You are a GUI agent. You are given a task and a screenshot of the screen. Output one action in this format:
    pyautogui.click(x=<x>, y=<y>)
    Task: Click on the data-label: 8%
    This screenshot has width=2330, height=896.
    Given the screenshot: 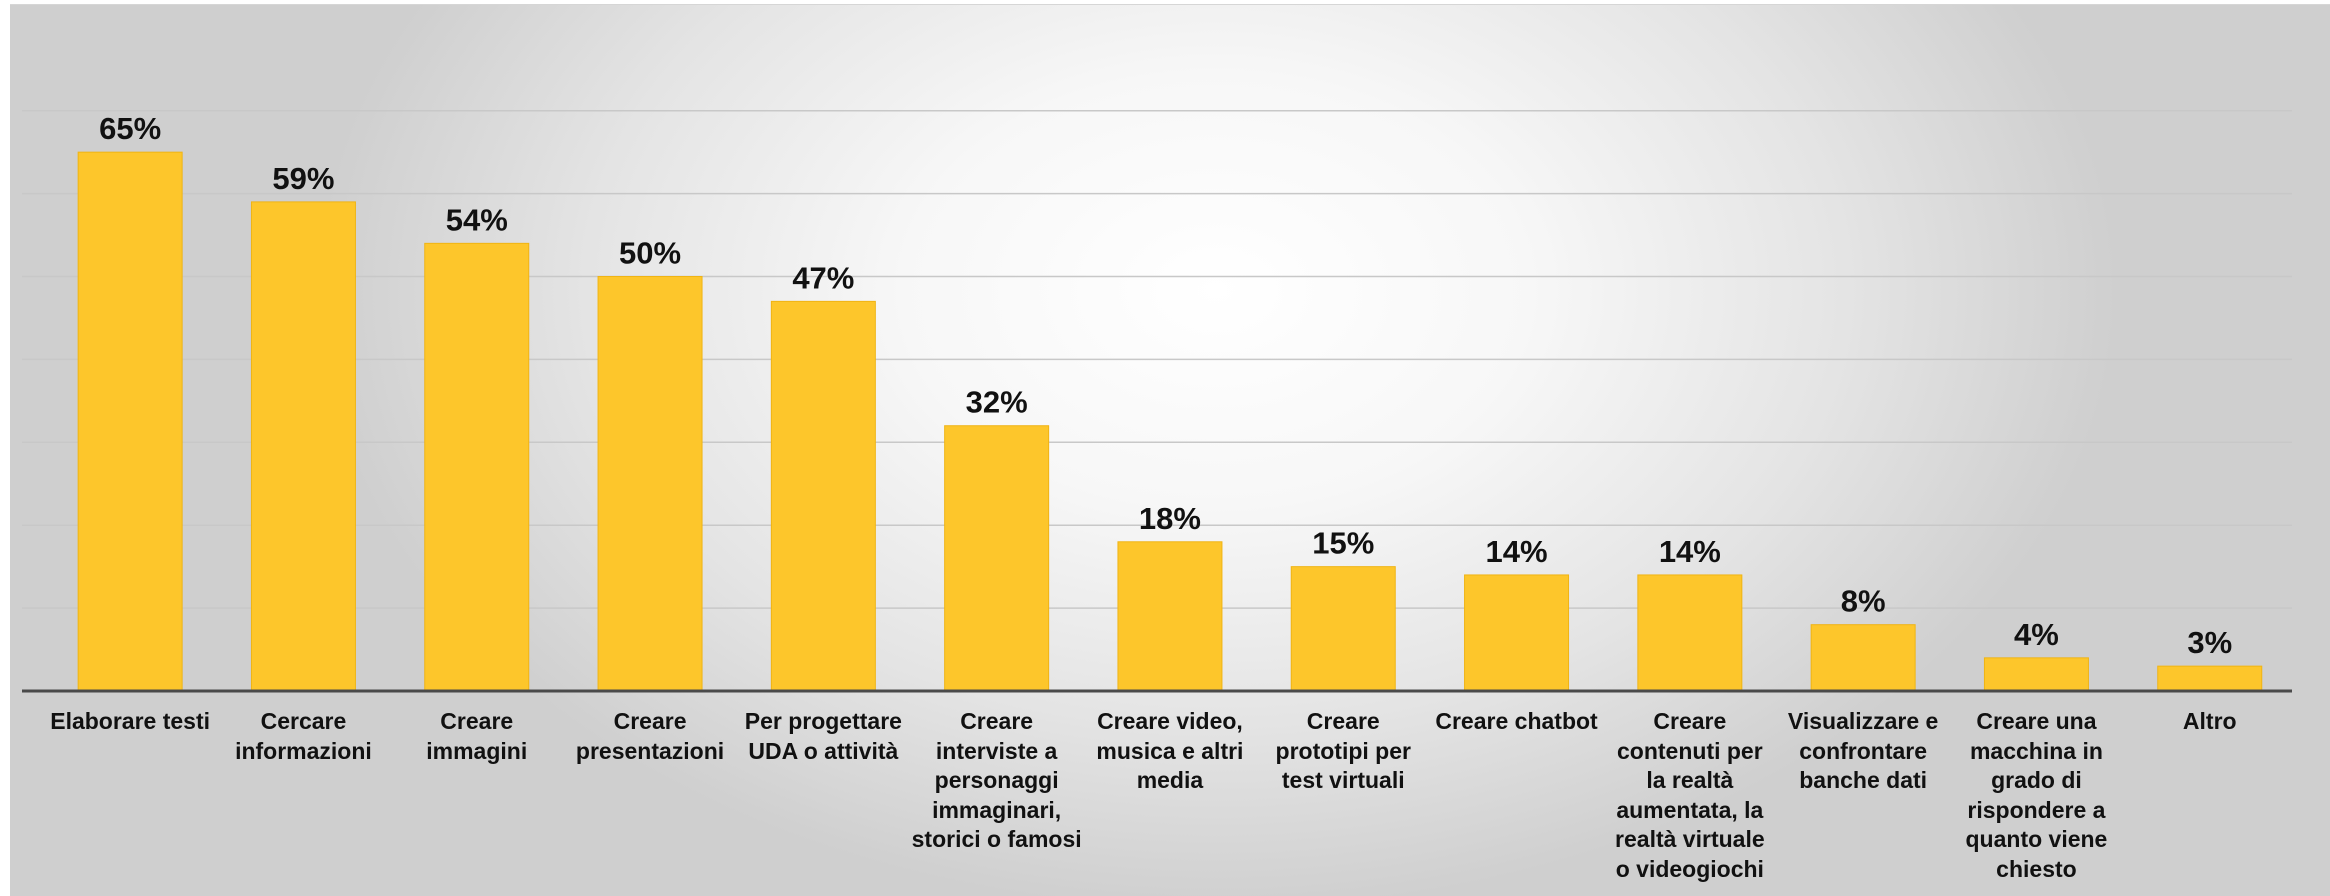 What is the action you would take?
    pyautogui.click(x=1863, y=601)
    